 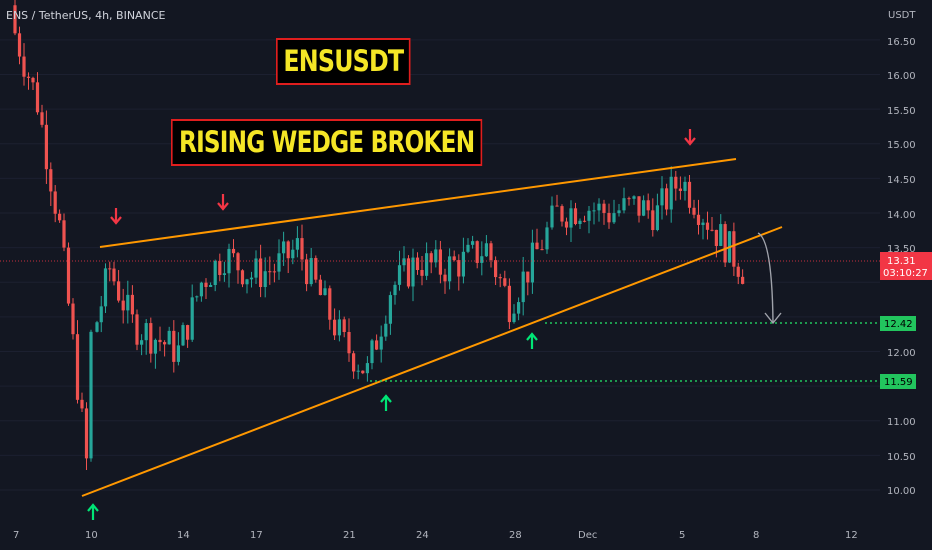 I want to click on arrow-down-icon, so click(x=116, y=216).